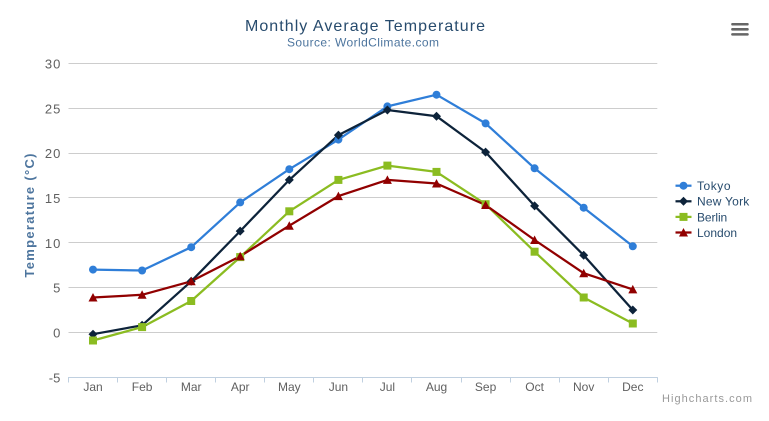  Describe the element at coordinates (486, 387) in the screenshot. I see `svg-text: Sep` at that location.